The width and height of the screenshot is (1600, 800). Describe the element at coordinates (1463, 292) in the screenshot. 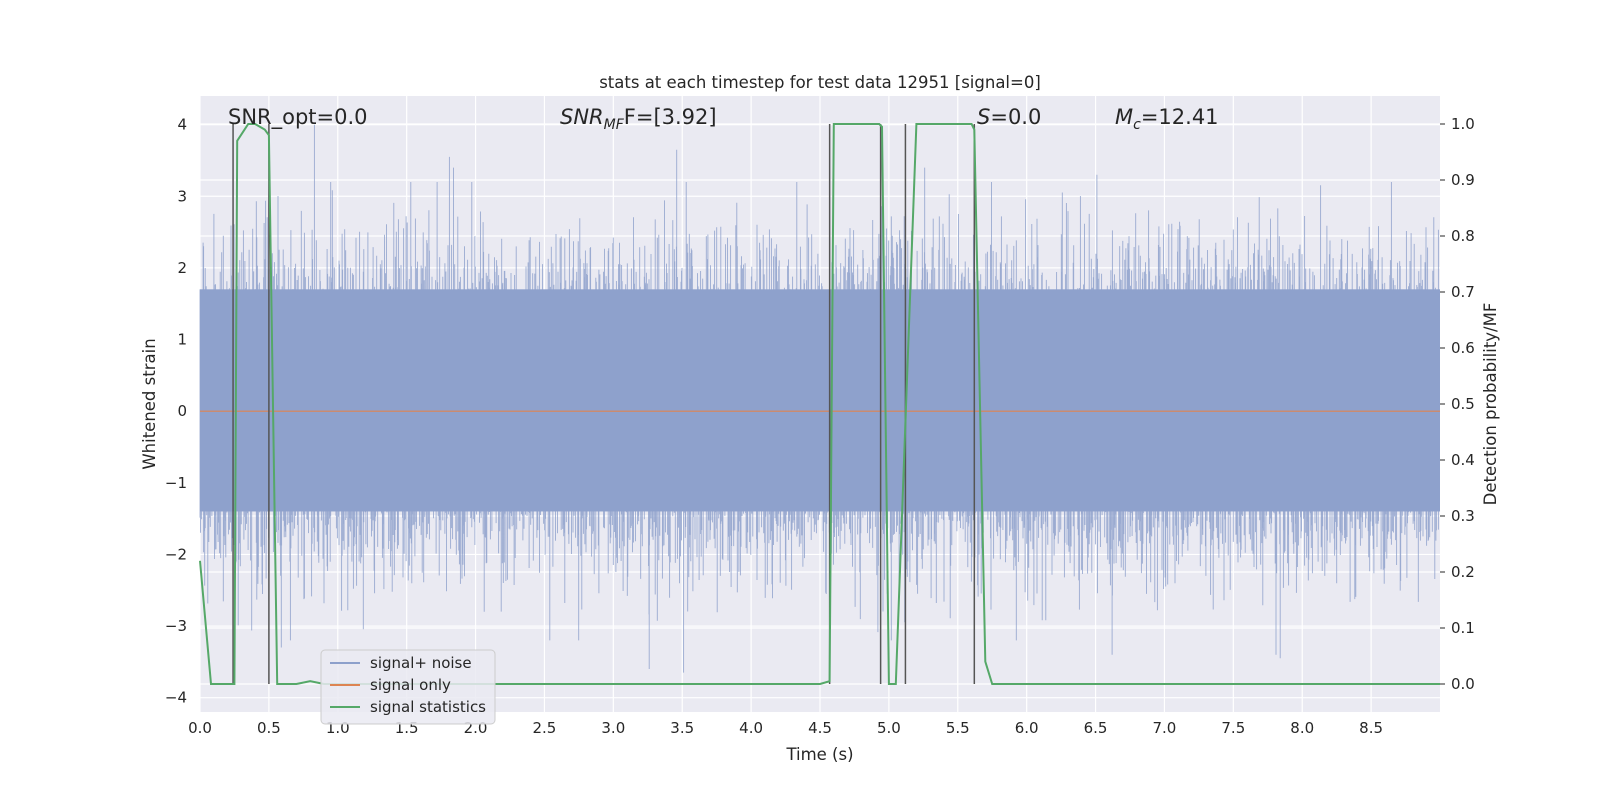

I see `right-y-tick-label: 0.7` at that location.